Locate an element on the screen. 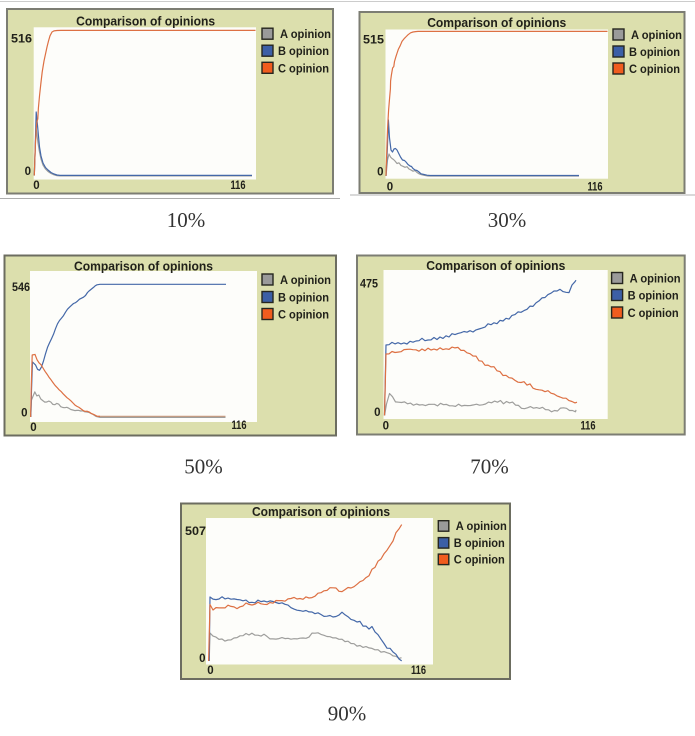  svg-text: 515 is located at coordinates (373, 40).